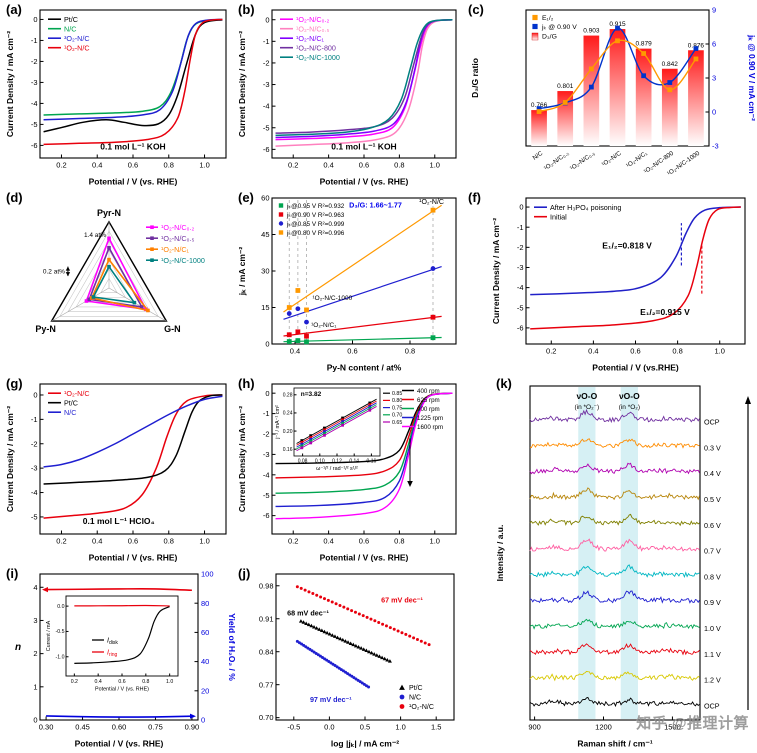 This screenshot has width=757, height=753. Describe the element at coordinates (288, 414) in the screenshot. I see `svg-text: 0.24` at that location.